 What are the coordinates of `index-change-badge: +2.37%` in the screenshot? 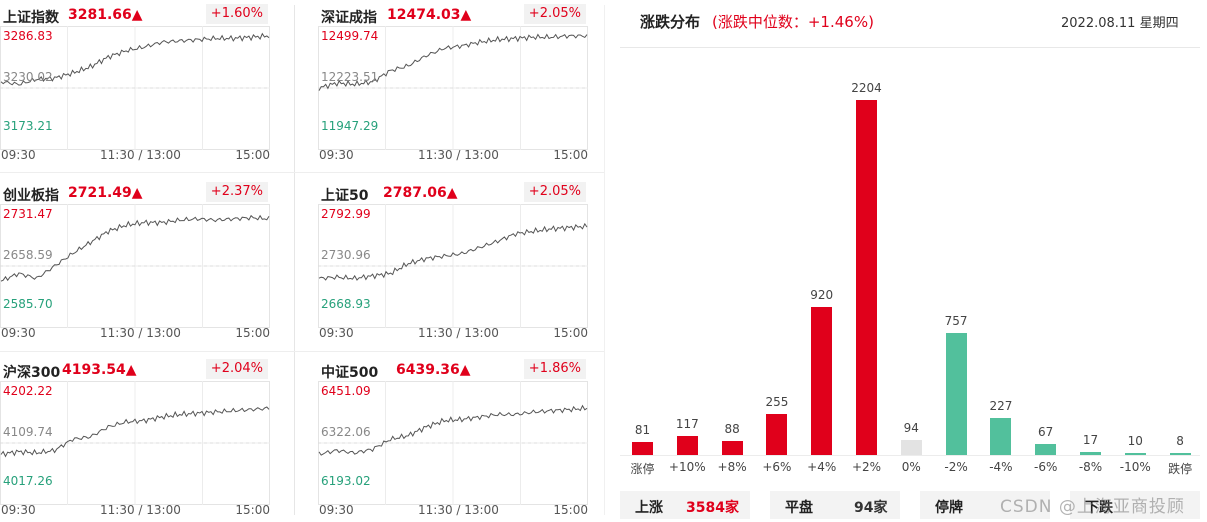 It's located at (236, 192).